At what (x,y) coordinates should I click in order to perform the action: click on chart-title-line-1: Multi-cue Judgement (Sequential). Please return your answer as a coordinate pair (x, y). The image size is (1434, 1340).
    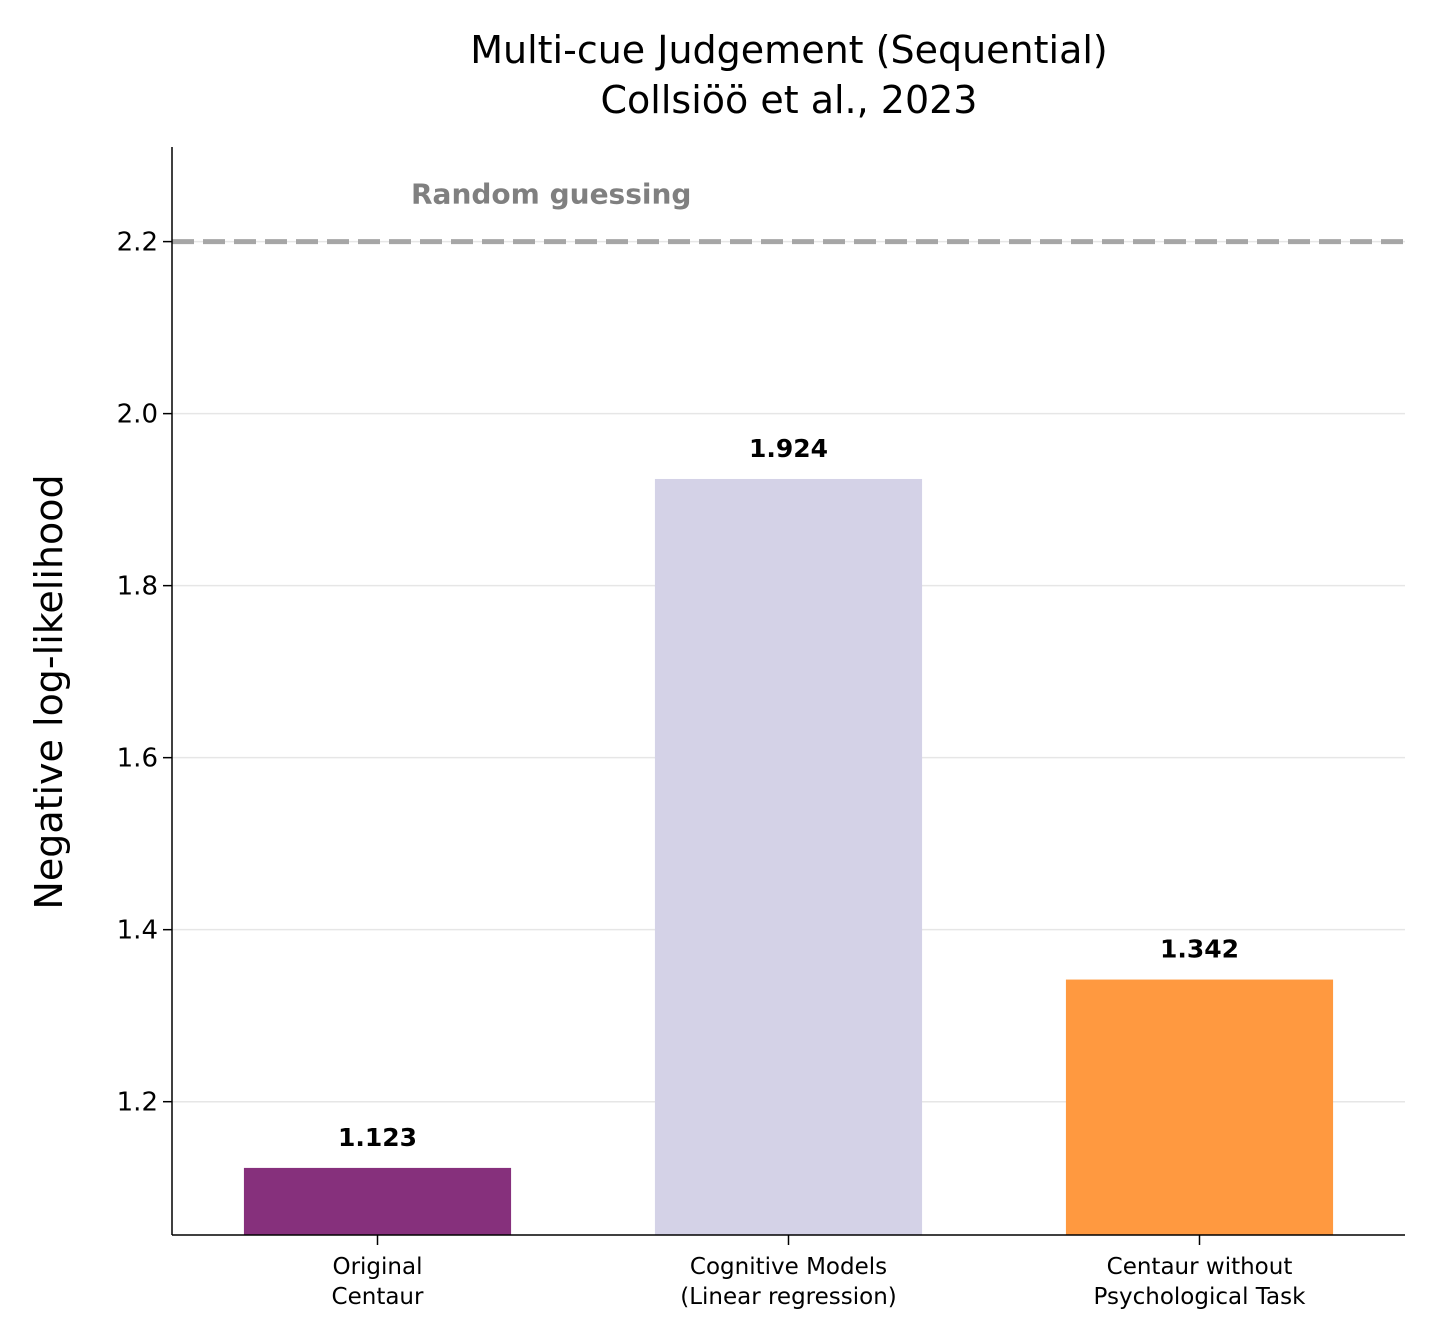
    Looking at the image, I should click on (789, 50).